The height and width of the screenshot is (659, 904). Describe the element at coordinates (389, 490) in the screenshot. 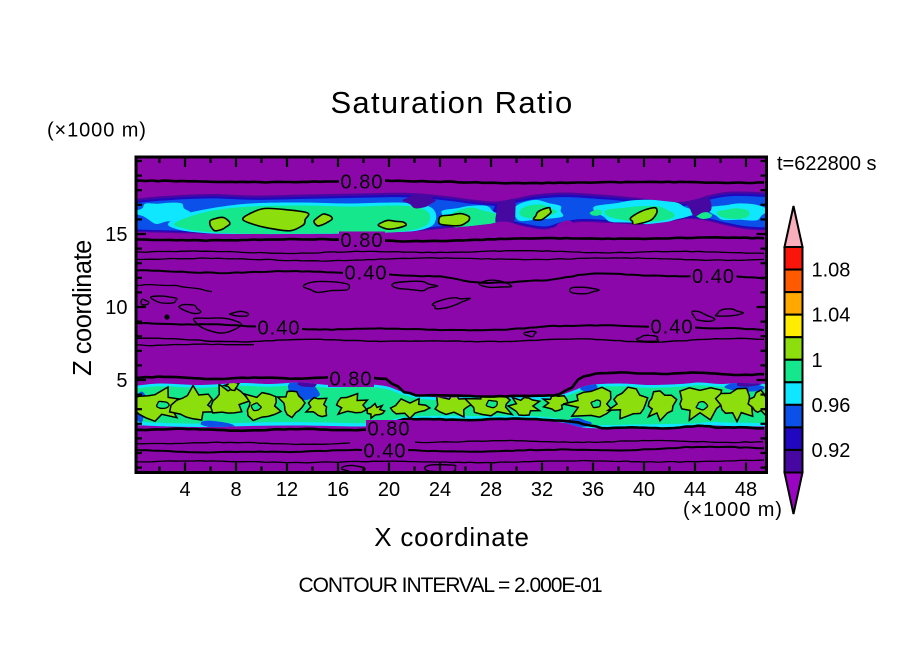

I see `svg-text: 20` at that location.